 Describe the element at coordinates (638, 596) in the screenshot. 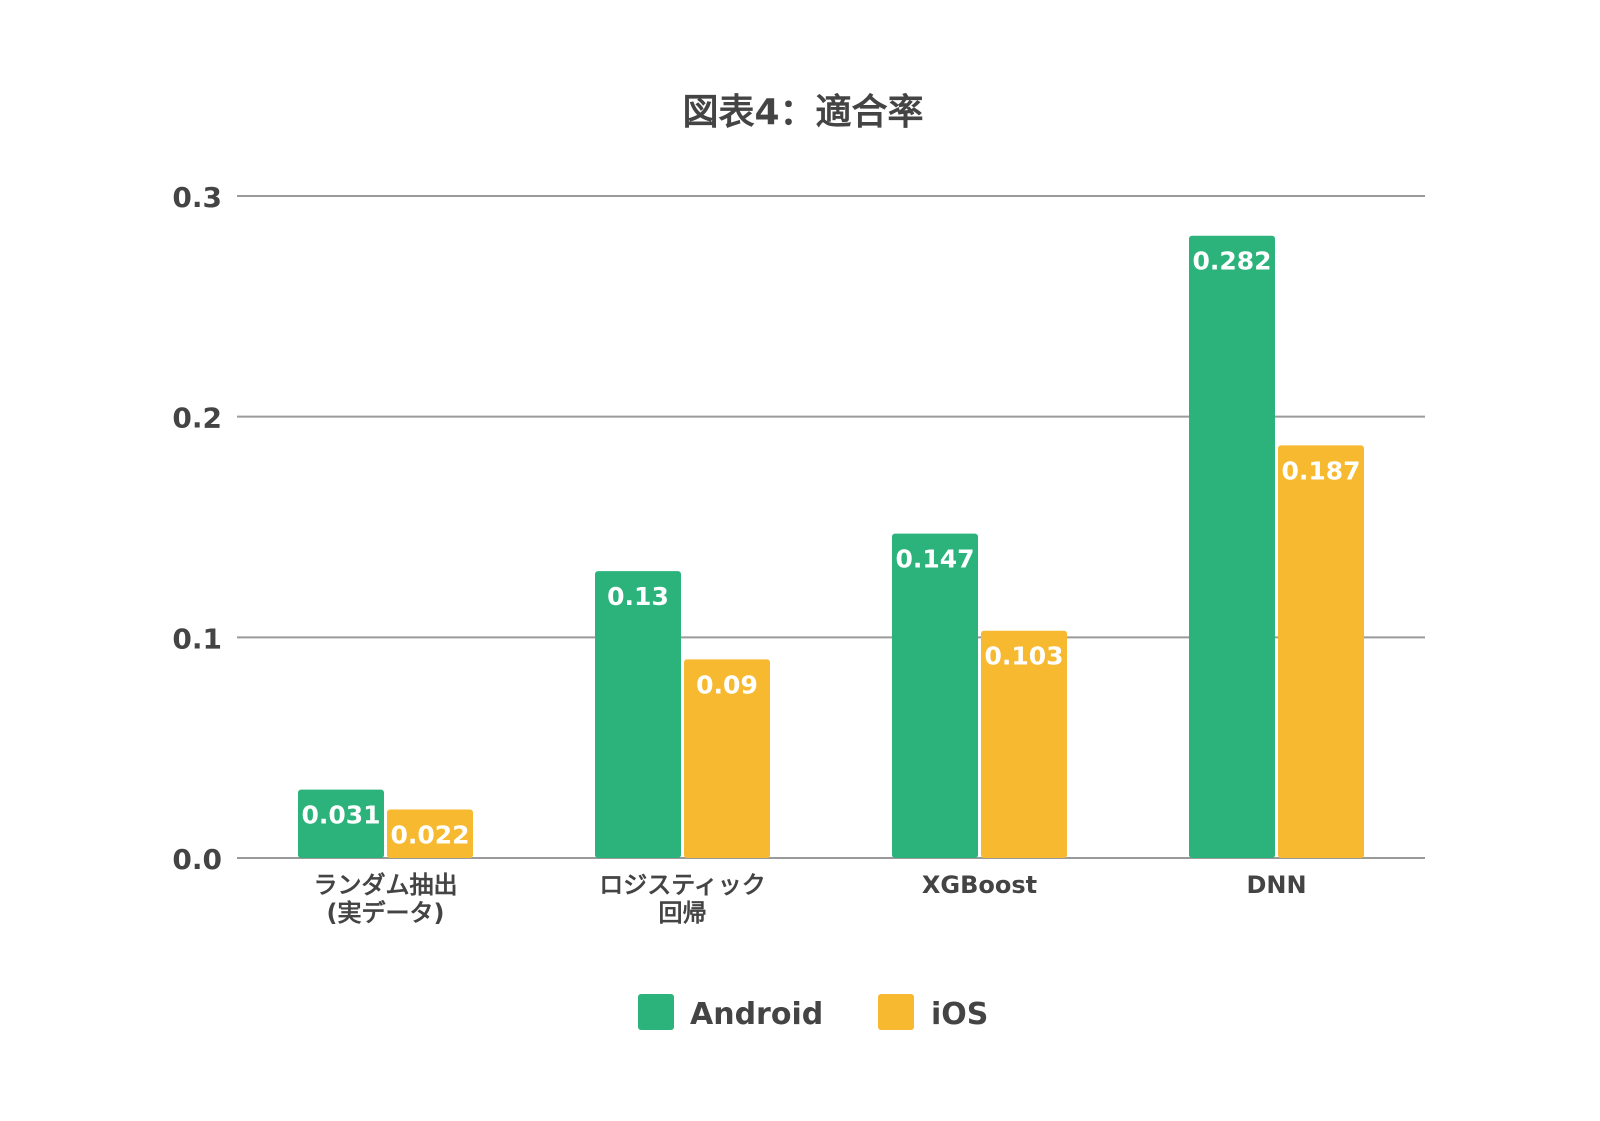

I see `bar-value-label: 0.13` at that location.